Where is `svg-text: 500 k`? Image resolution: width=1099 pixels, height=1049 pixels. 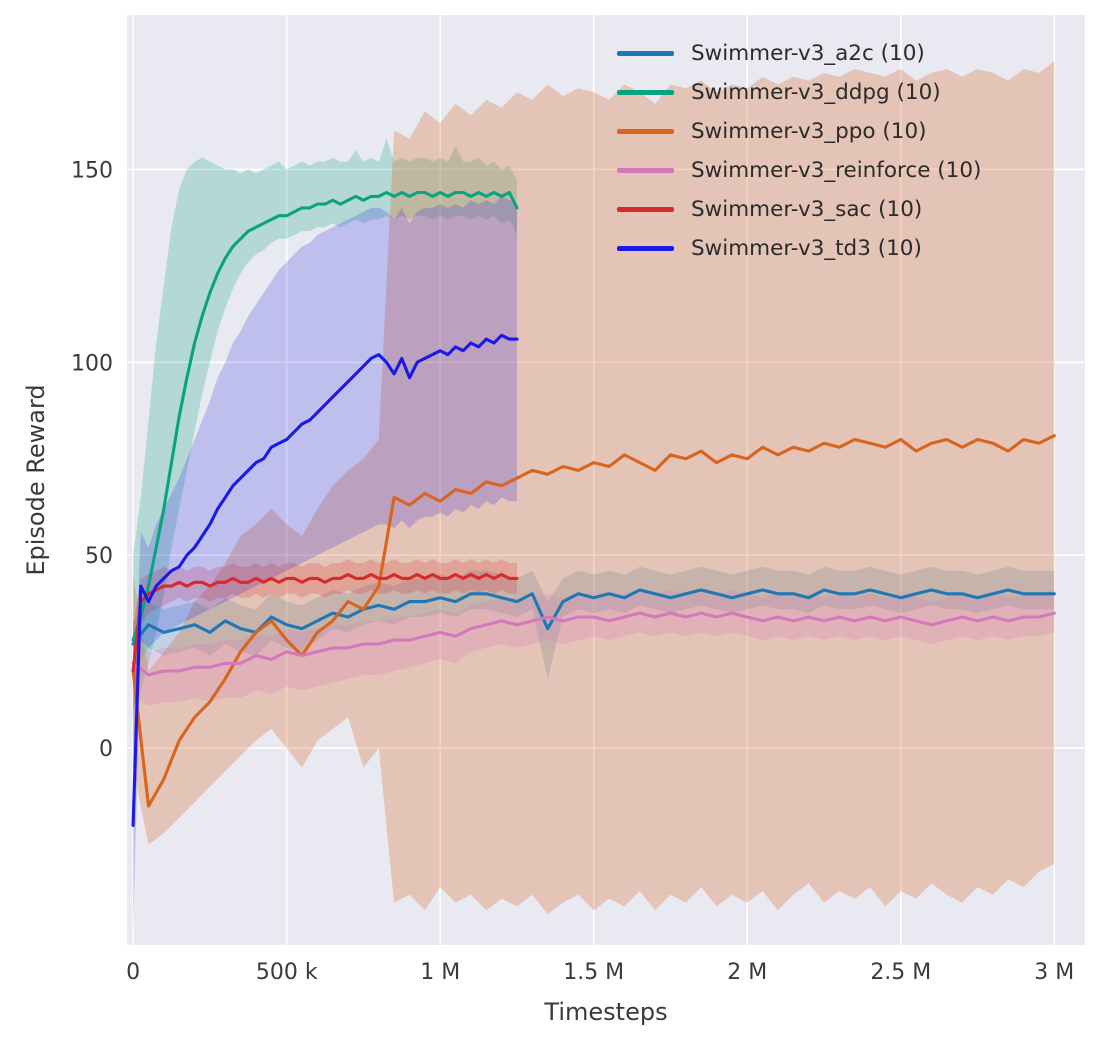
svg-text: 500 k is located at coordinates (287, 972).